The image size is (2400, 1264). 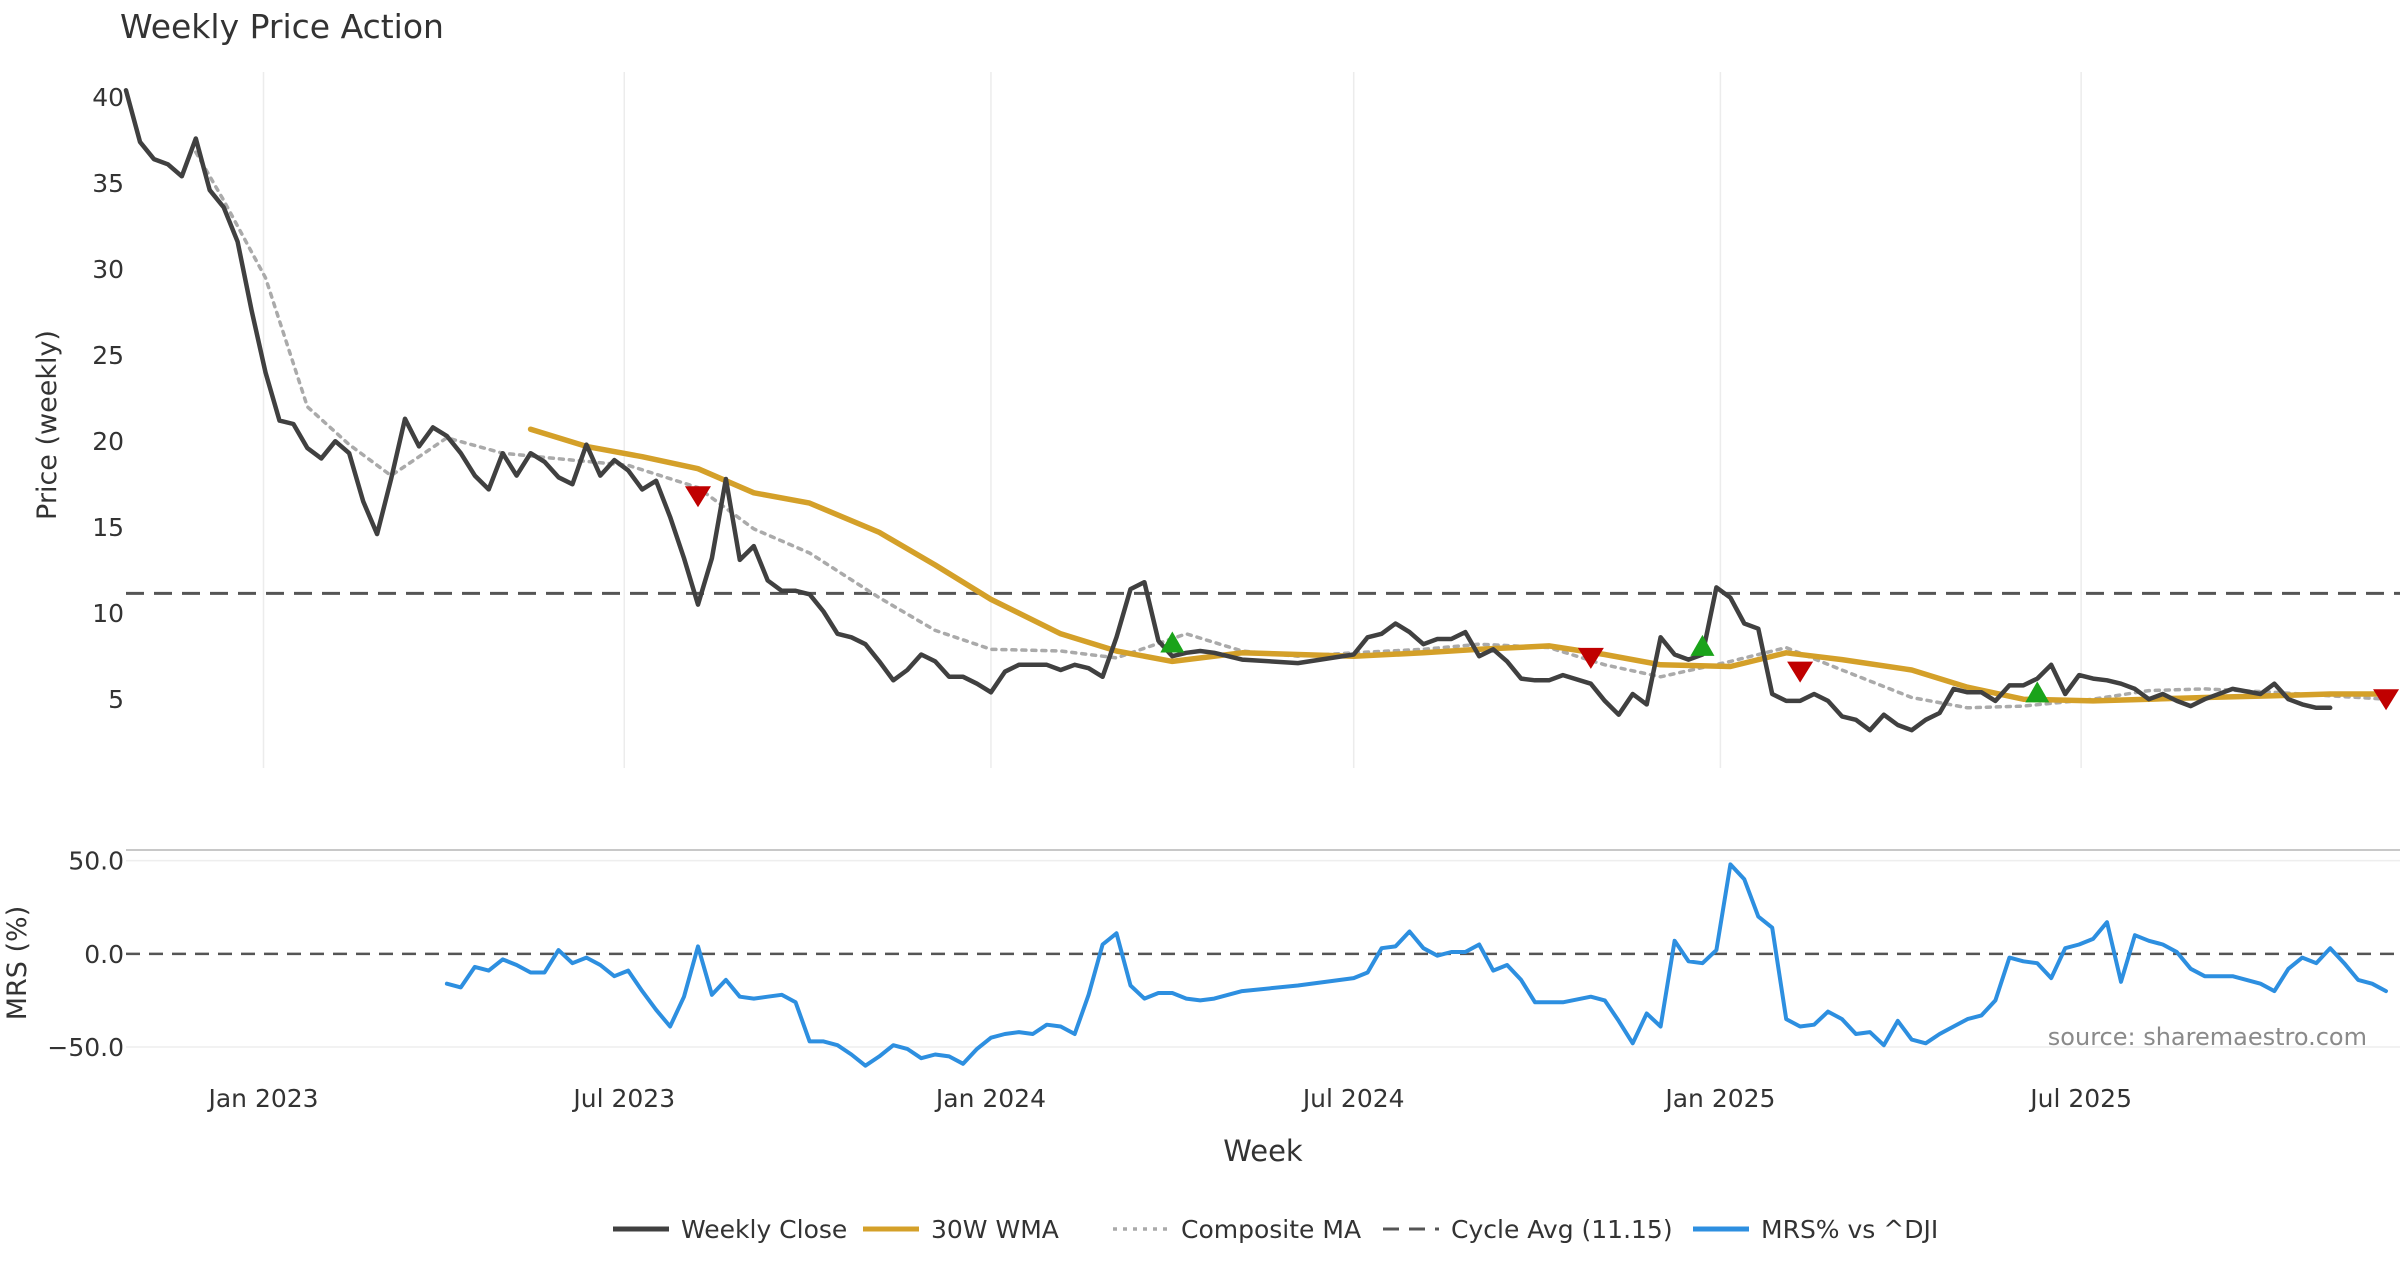 I want to click on price-tick-label: 15, so click(x=108, y=527).